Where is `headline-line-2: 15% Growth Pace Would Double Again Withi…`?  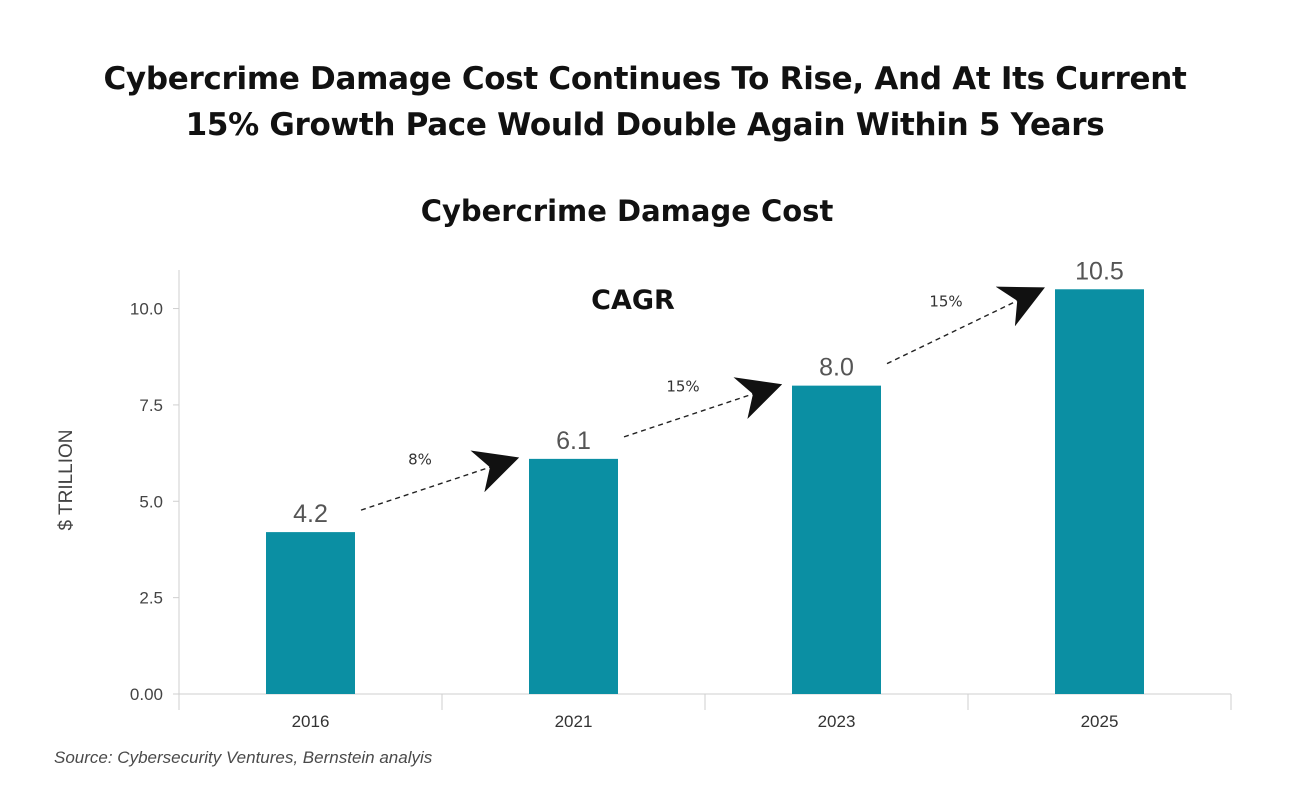
headline-line-2: 15% Growth Pace Would Double Again Withi… is located at coordinates (645, 125).